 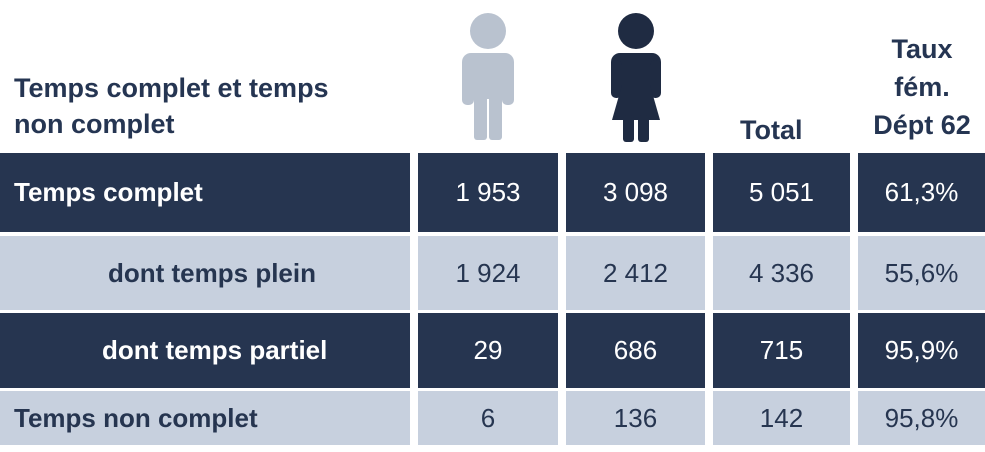 I want to click on table-row: Temps non complet 6 136 142 95,8%, so click(x=492, y=418).